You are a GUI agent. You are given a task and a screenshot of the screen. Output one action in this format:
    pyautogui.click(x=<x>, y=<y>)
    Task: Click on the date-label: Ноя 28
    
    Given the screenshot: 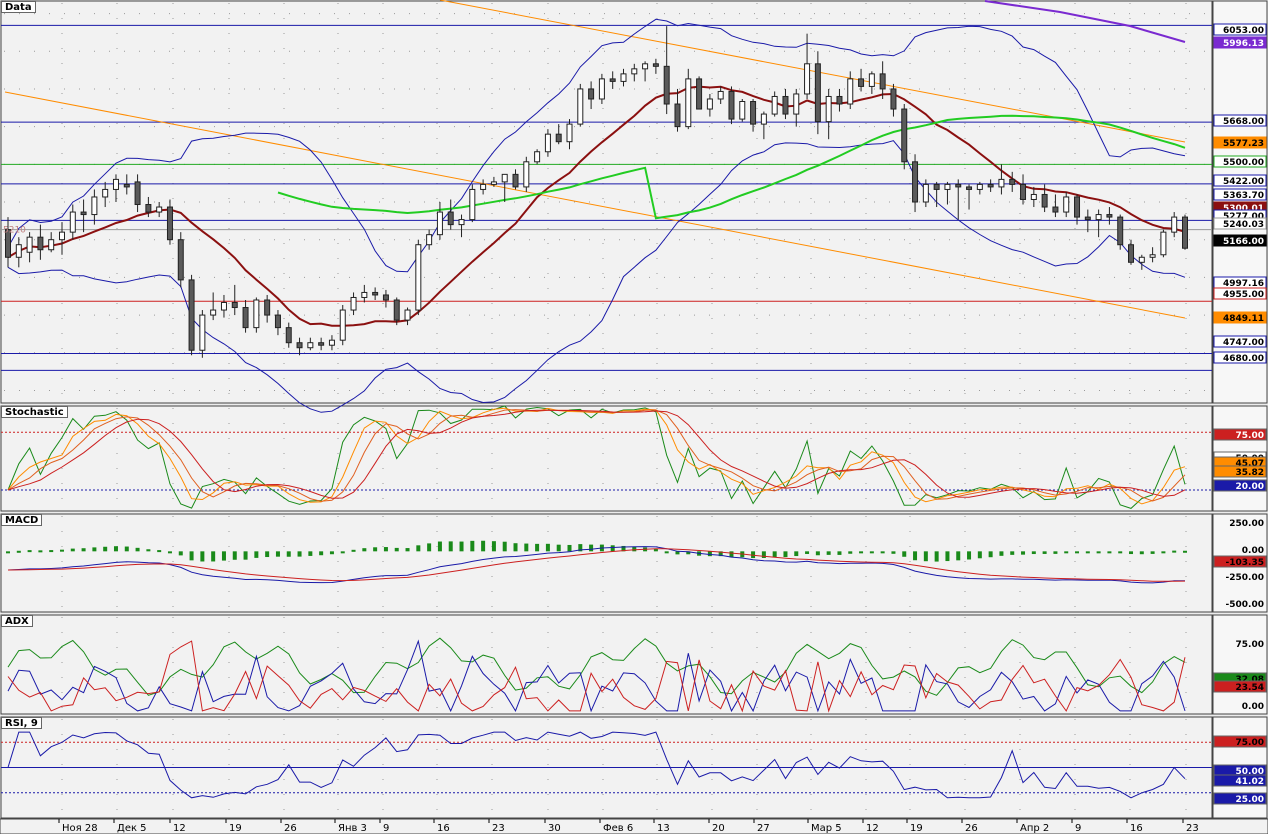 What is the action you would take?
    pyautogui.click(x=80, y=828)
    